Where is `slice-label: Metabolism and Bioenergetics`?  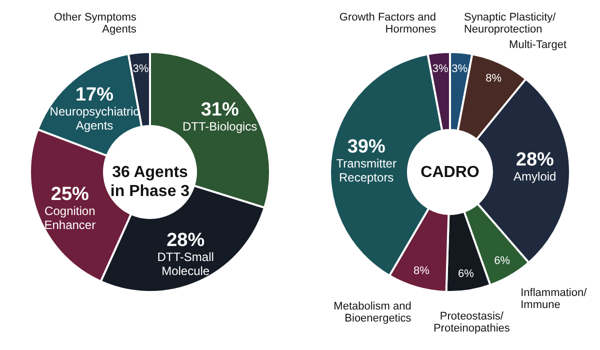 slice-label: Metabolism and Bioenergetics is located at coordinates (373, 312).